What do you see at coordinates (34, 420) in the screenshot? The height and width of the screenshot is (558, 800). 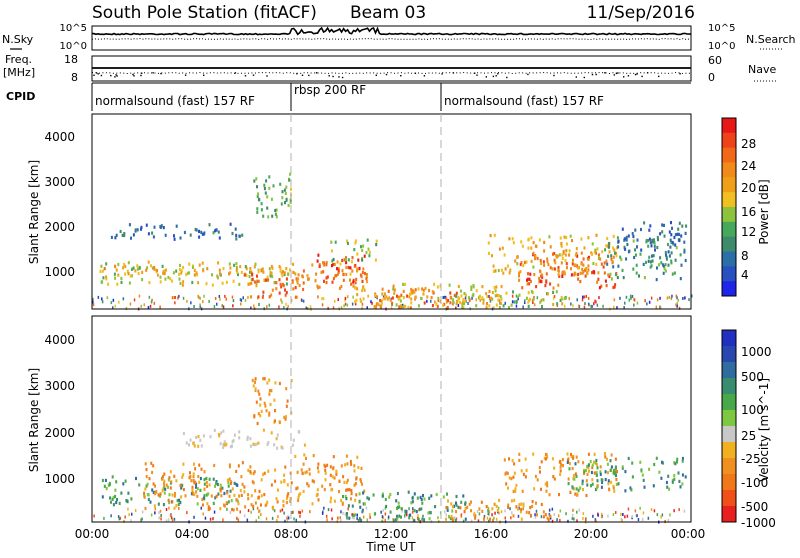 I see `velocity-y-label: Slant Range [km]` at bounding box center [34, 420].